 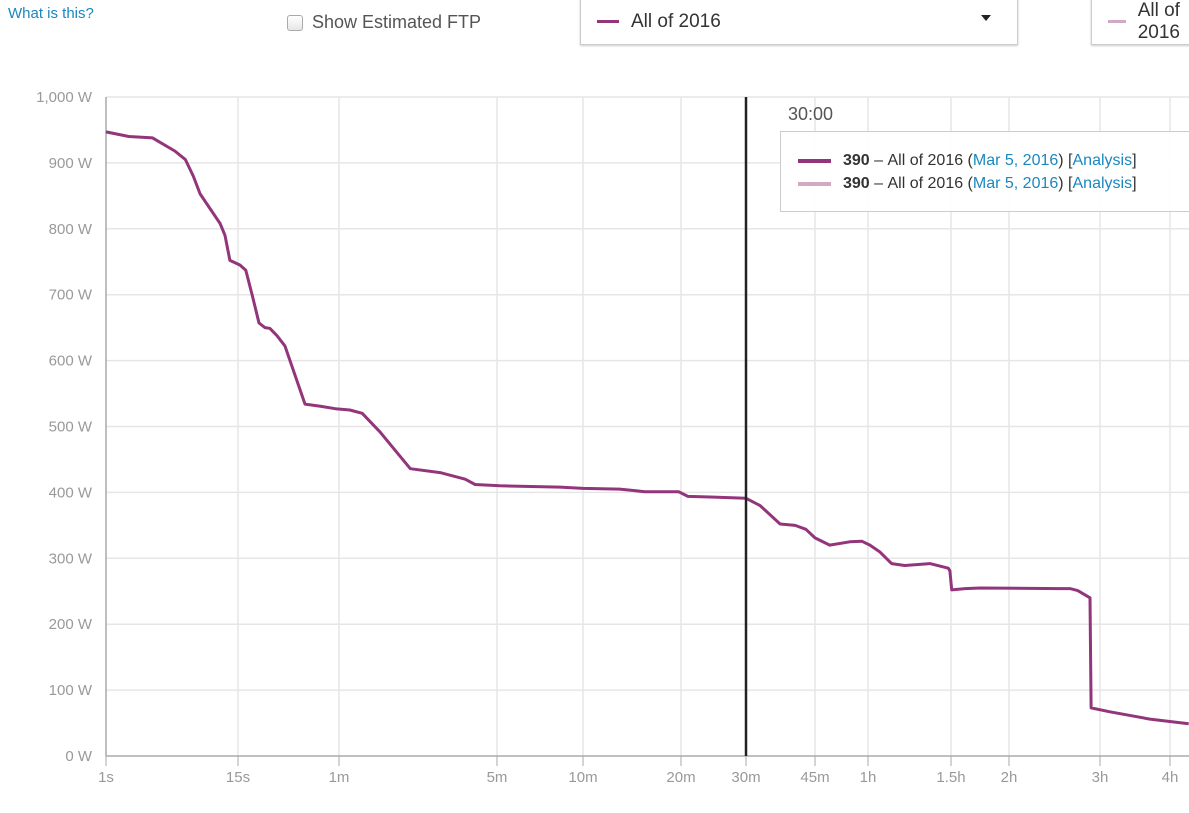 What do you see at coordinates (71, 558) in the screenshot?
I see `y-tick-label: 300 W` at bounding box center [71, 558].